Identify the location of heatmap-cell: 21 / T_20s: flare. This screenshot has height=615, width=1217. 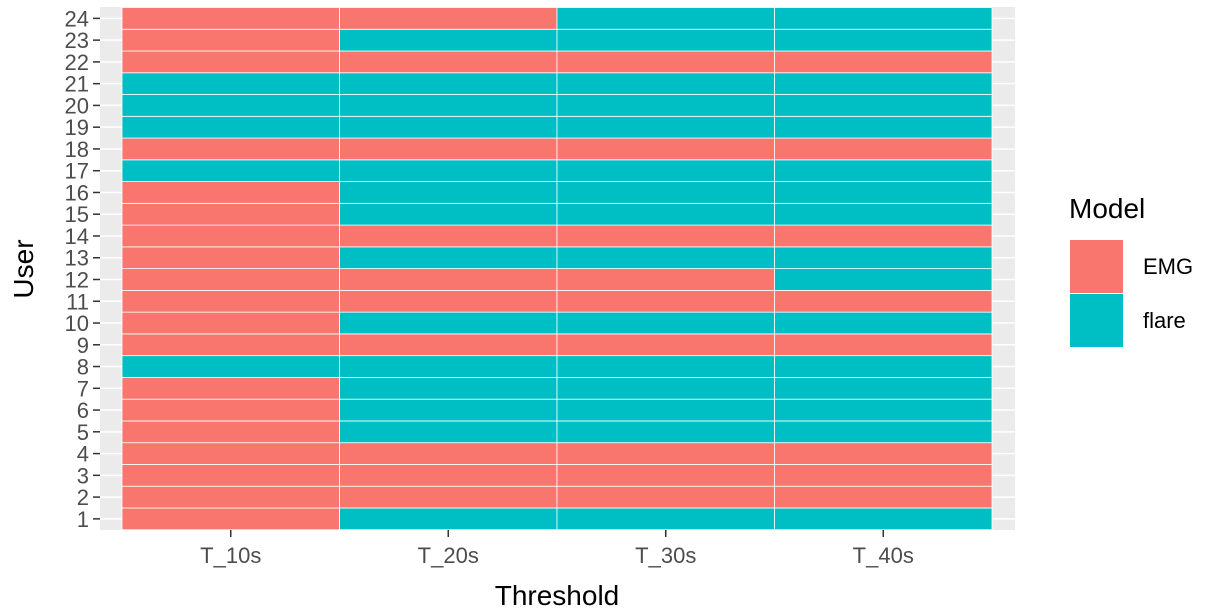
(448, 83).